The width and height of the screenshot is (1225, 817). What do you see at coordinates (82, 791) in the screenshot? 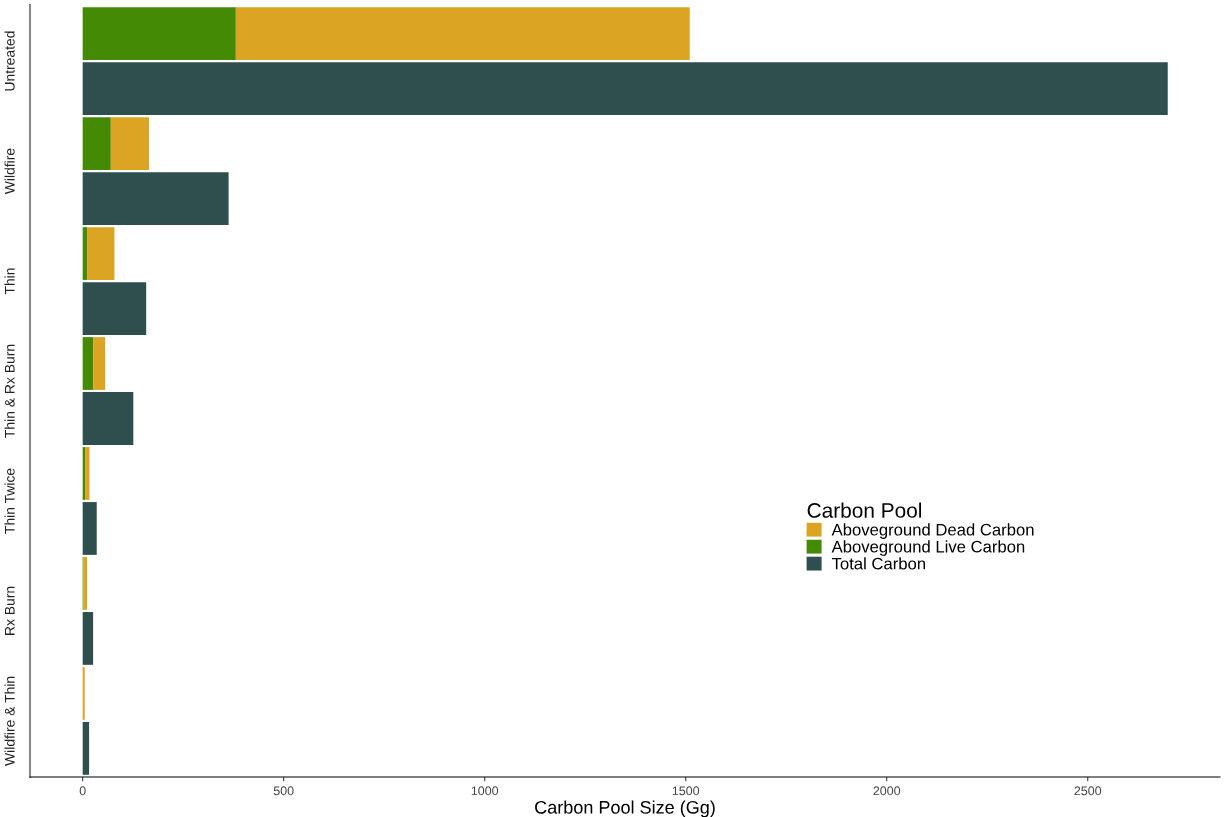
I see `x-tick-label: 0` at bounding box center [82, 791].